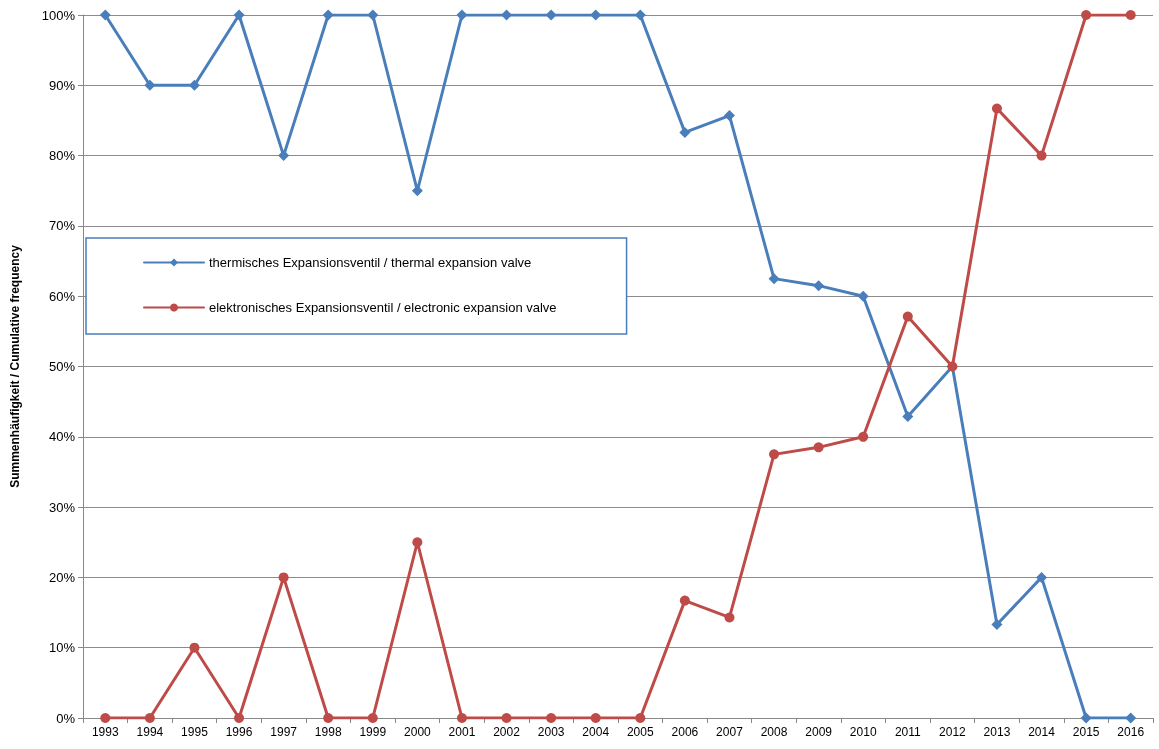 The image size is (1159, 749). I want to click on x-tick-label: 2009, so click(819, 732).